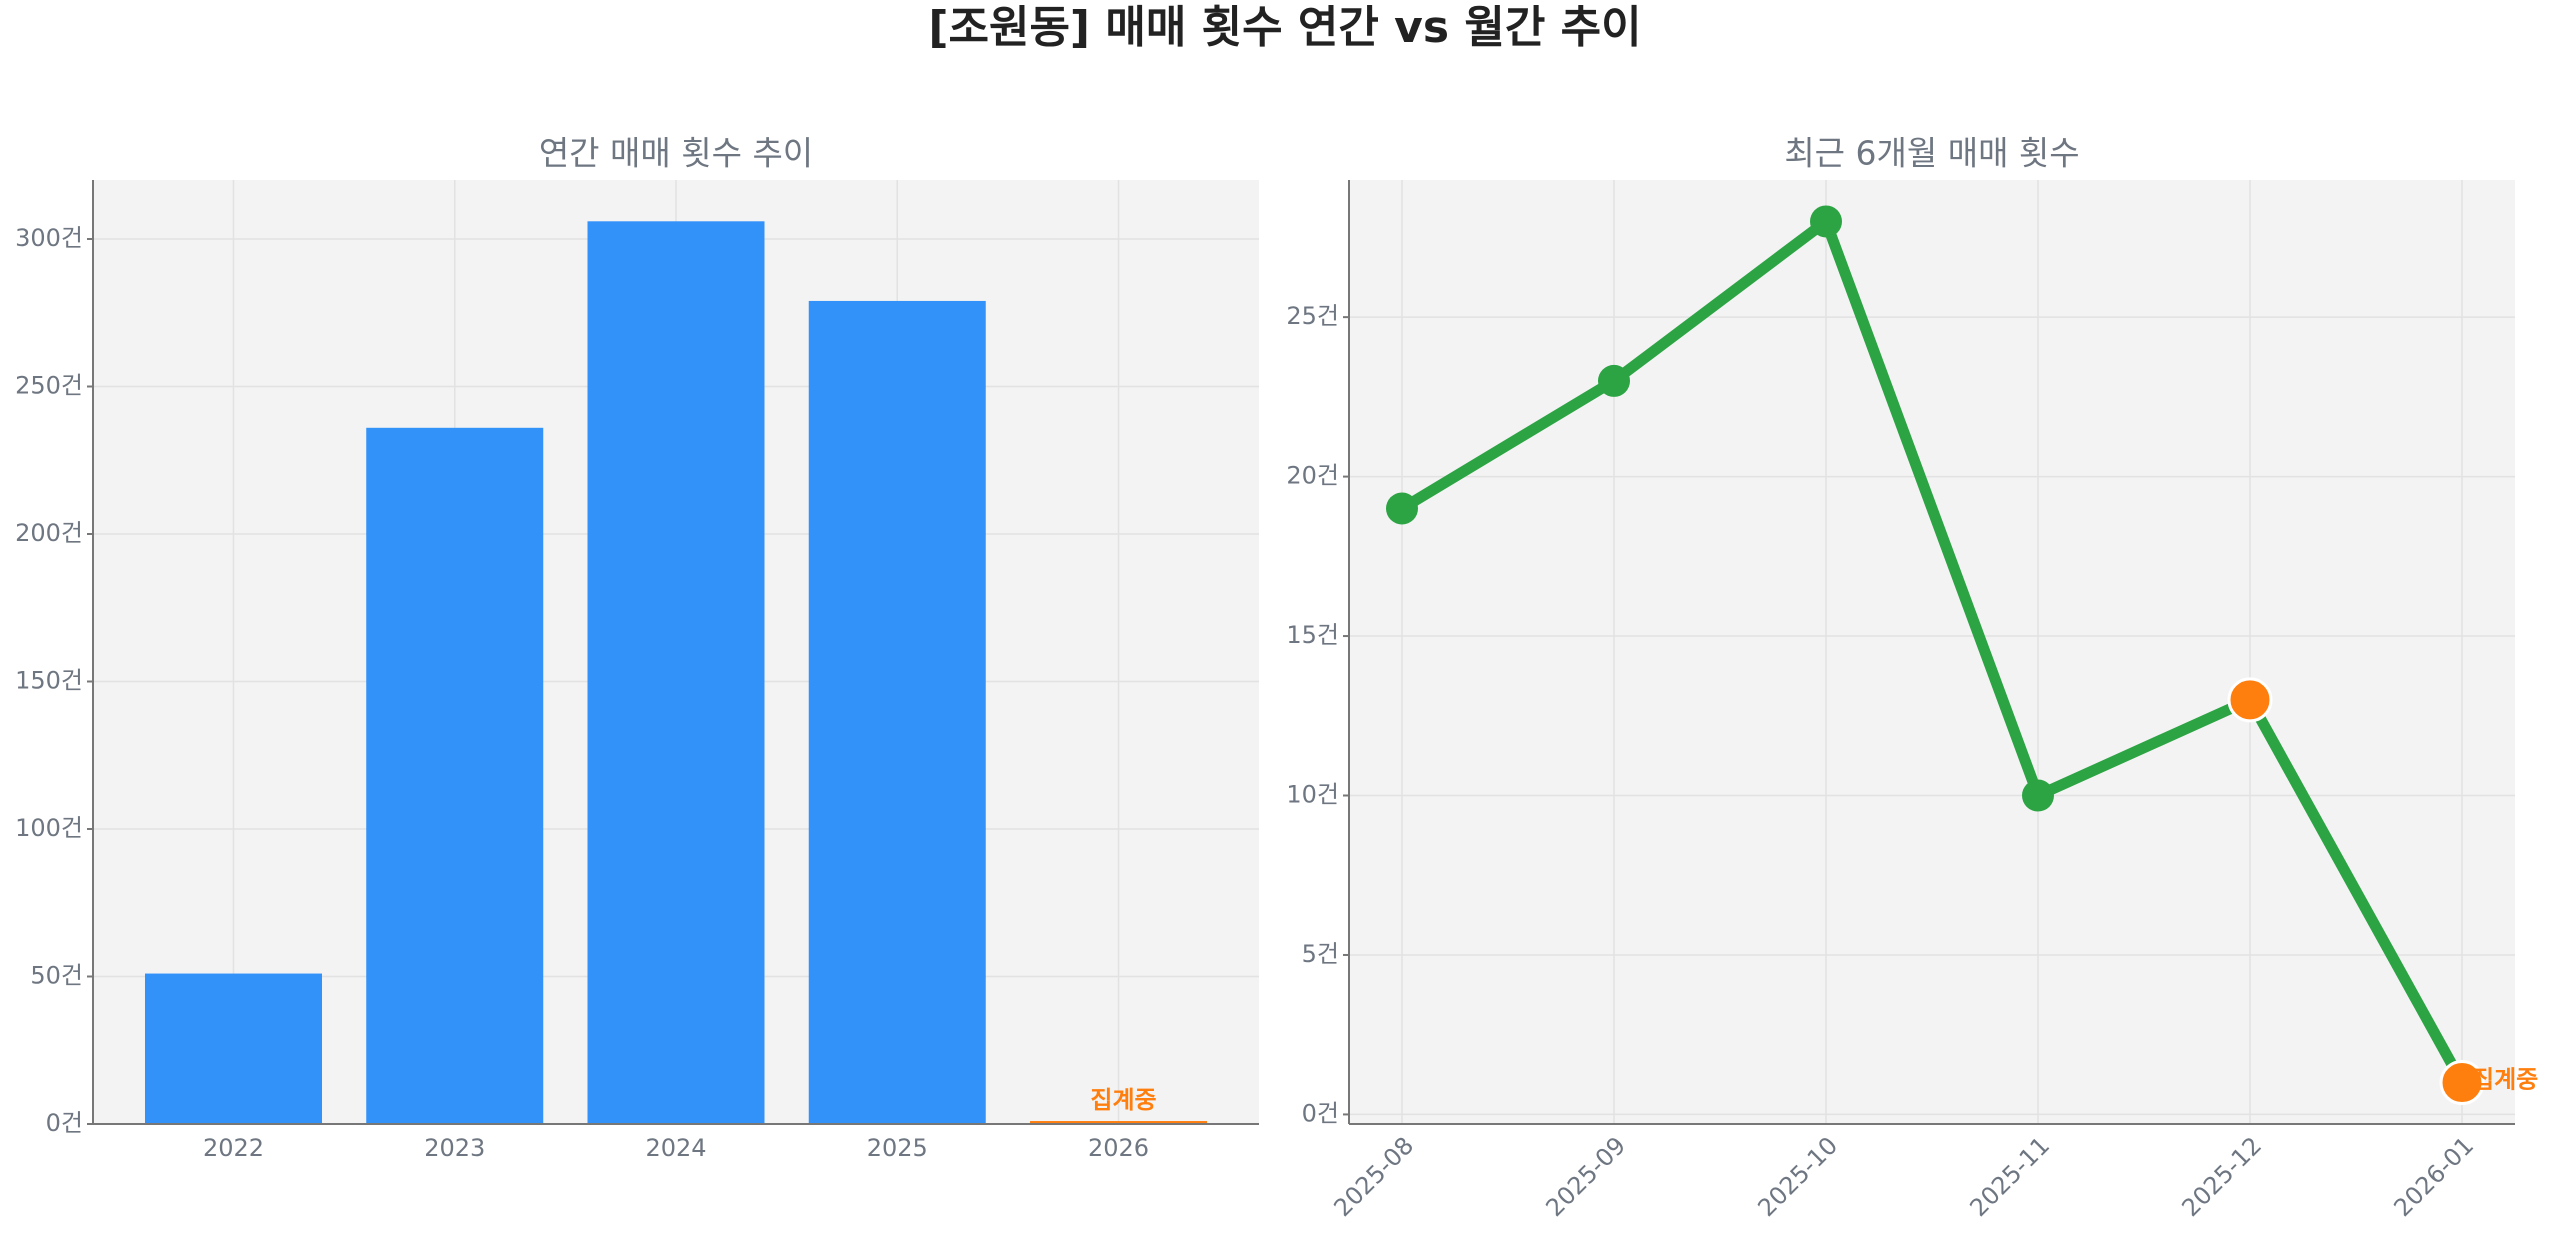  What do you see at coordinates (49, 681) in the screenshot?
I see `y-tick-label: 150건` at bounding box center [49, 681].